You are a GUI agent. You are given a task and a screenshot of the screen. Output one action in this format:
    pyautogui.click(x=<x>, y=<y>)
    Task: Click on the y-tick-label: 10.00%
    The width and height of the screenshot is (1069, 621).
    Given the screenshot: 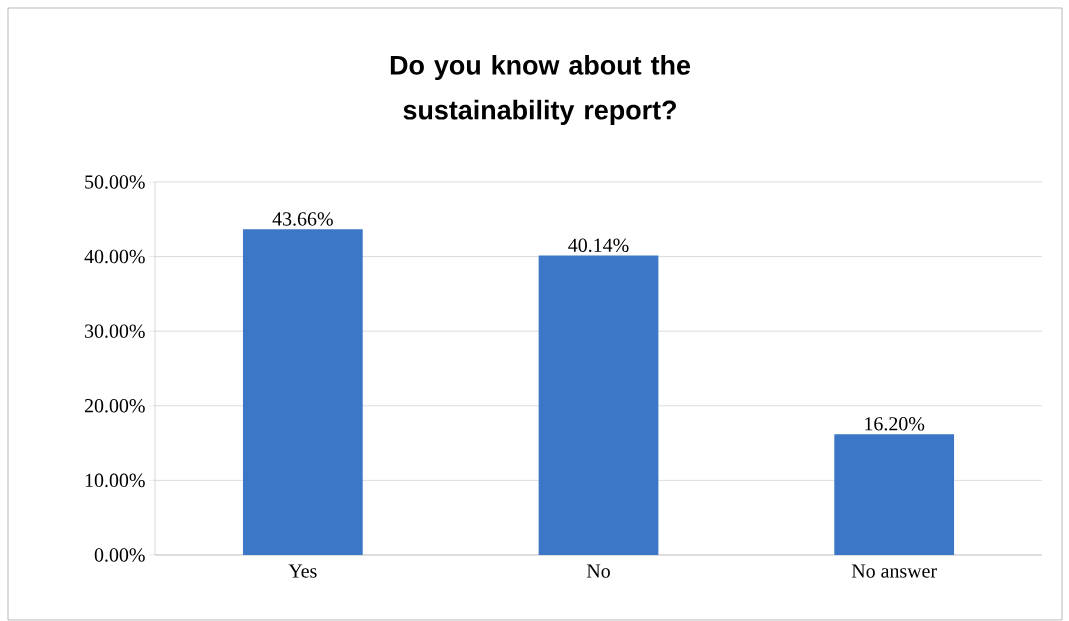 What is the action you would take?
    pyautogui.click(x=115, y=480)
    